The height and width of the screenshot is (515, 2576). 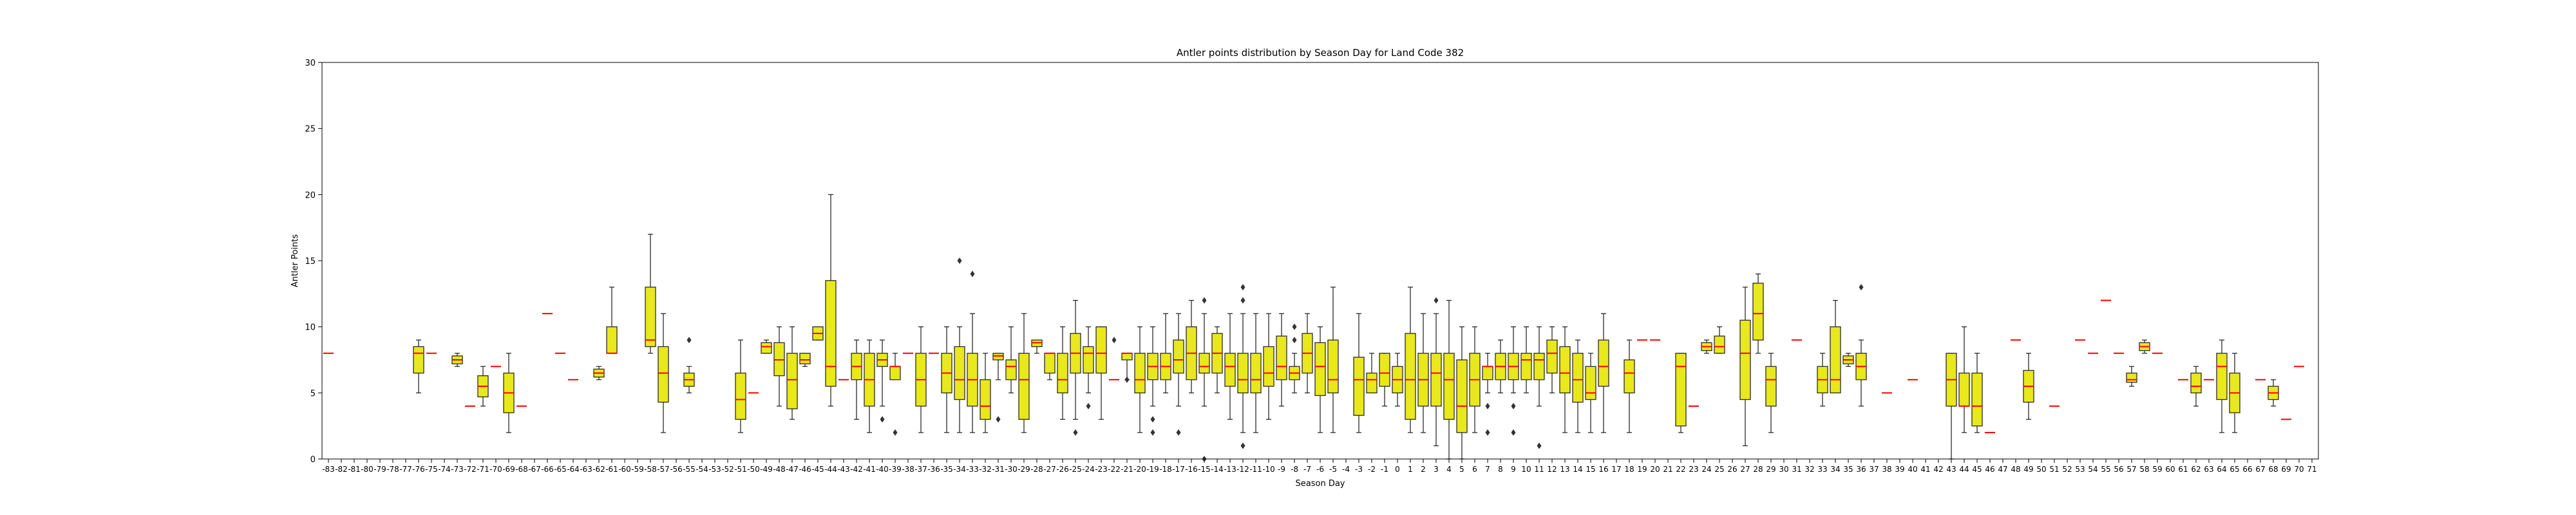 What do you see at coordinates (1372, 470) in the screenshot?
I see `x-tick-label: -2` at bounding box center [1372, 470].